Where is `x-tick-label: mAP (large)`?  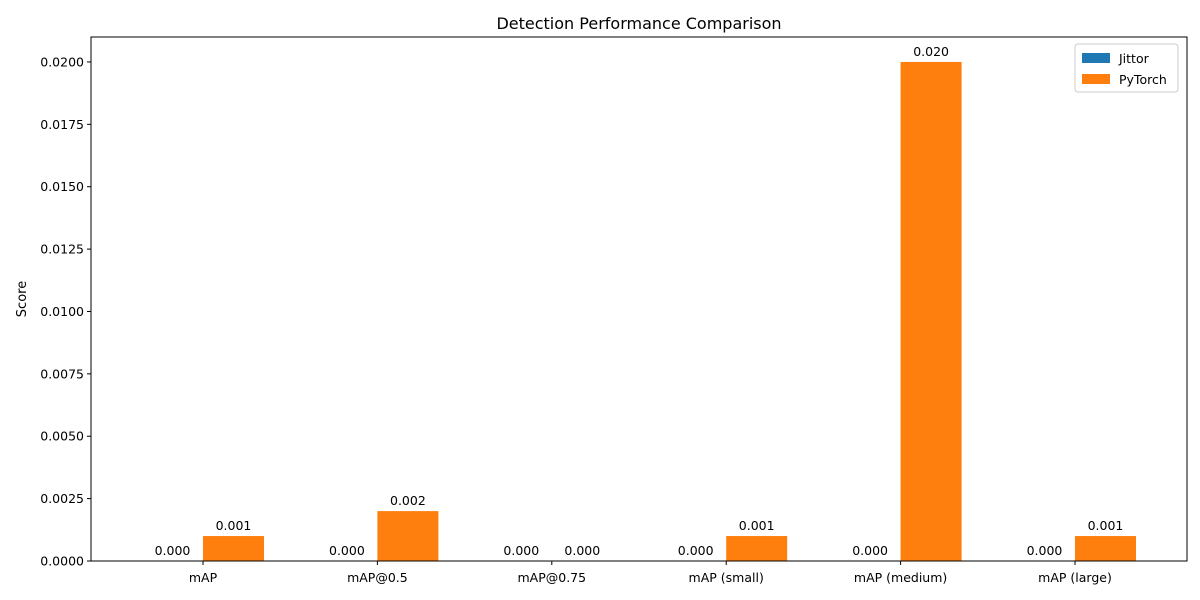
x-tick-label: mAP (large) is located at coordinates (1075, 577).